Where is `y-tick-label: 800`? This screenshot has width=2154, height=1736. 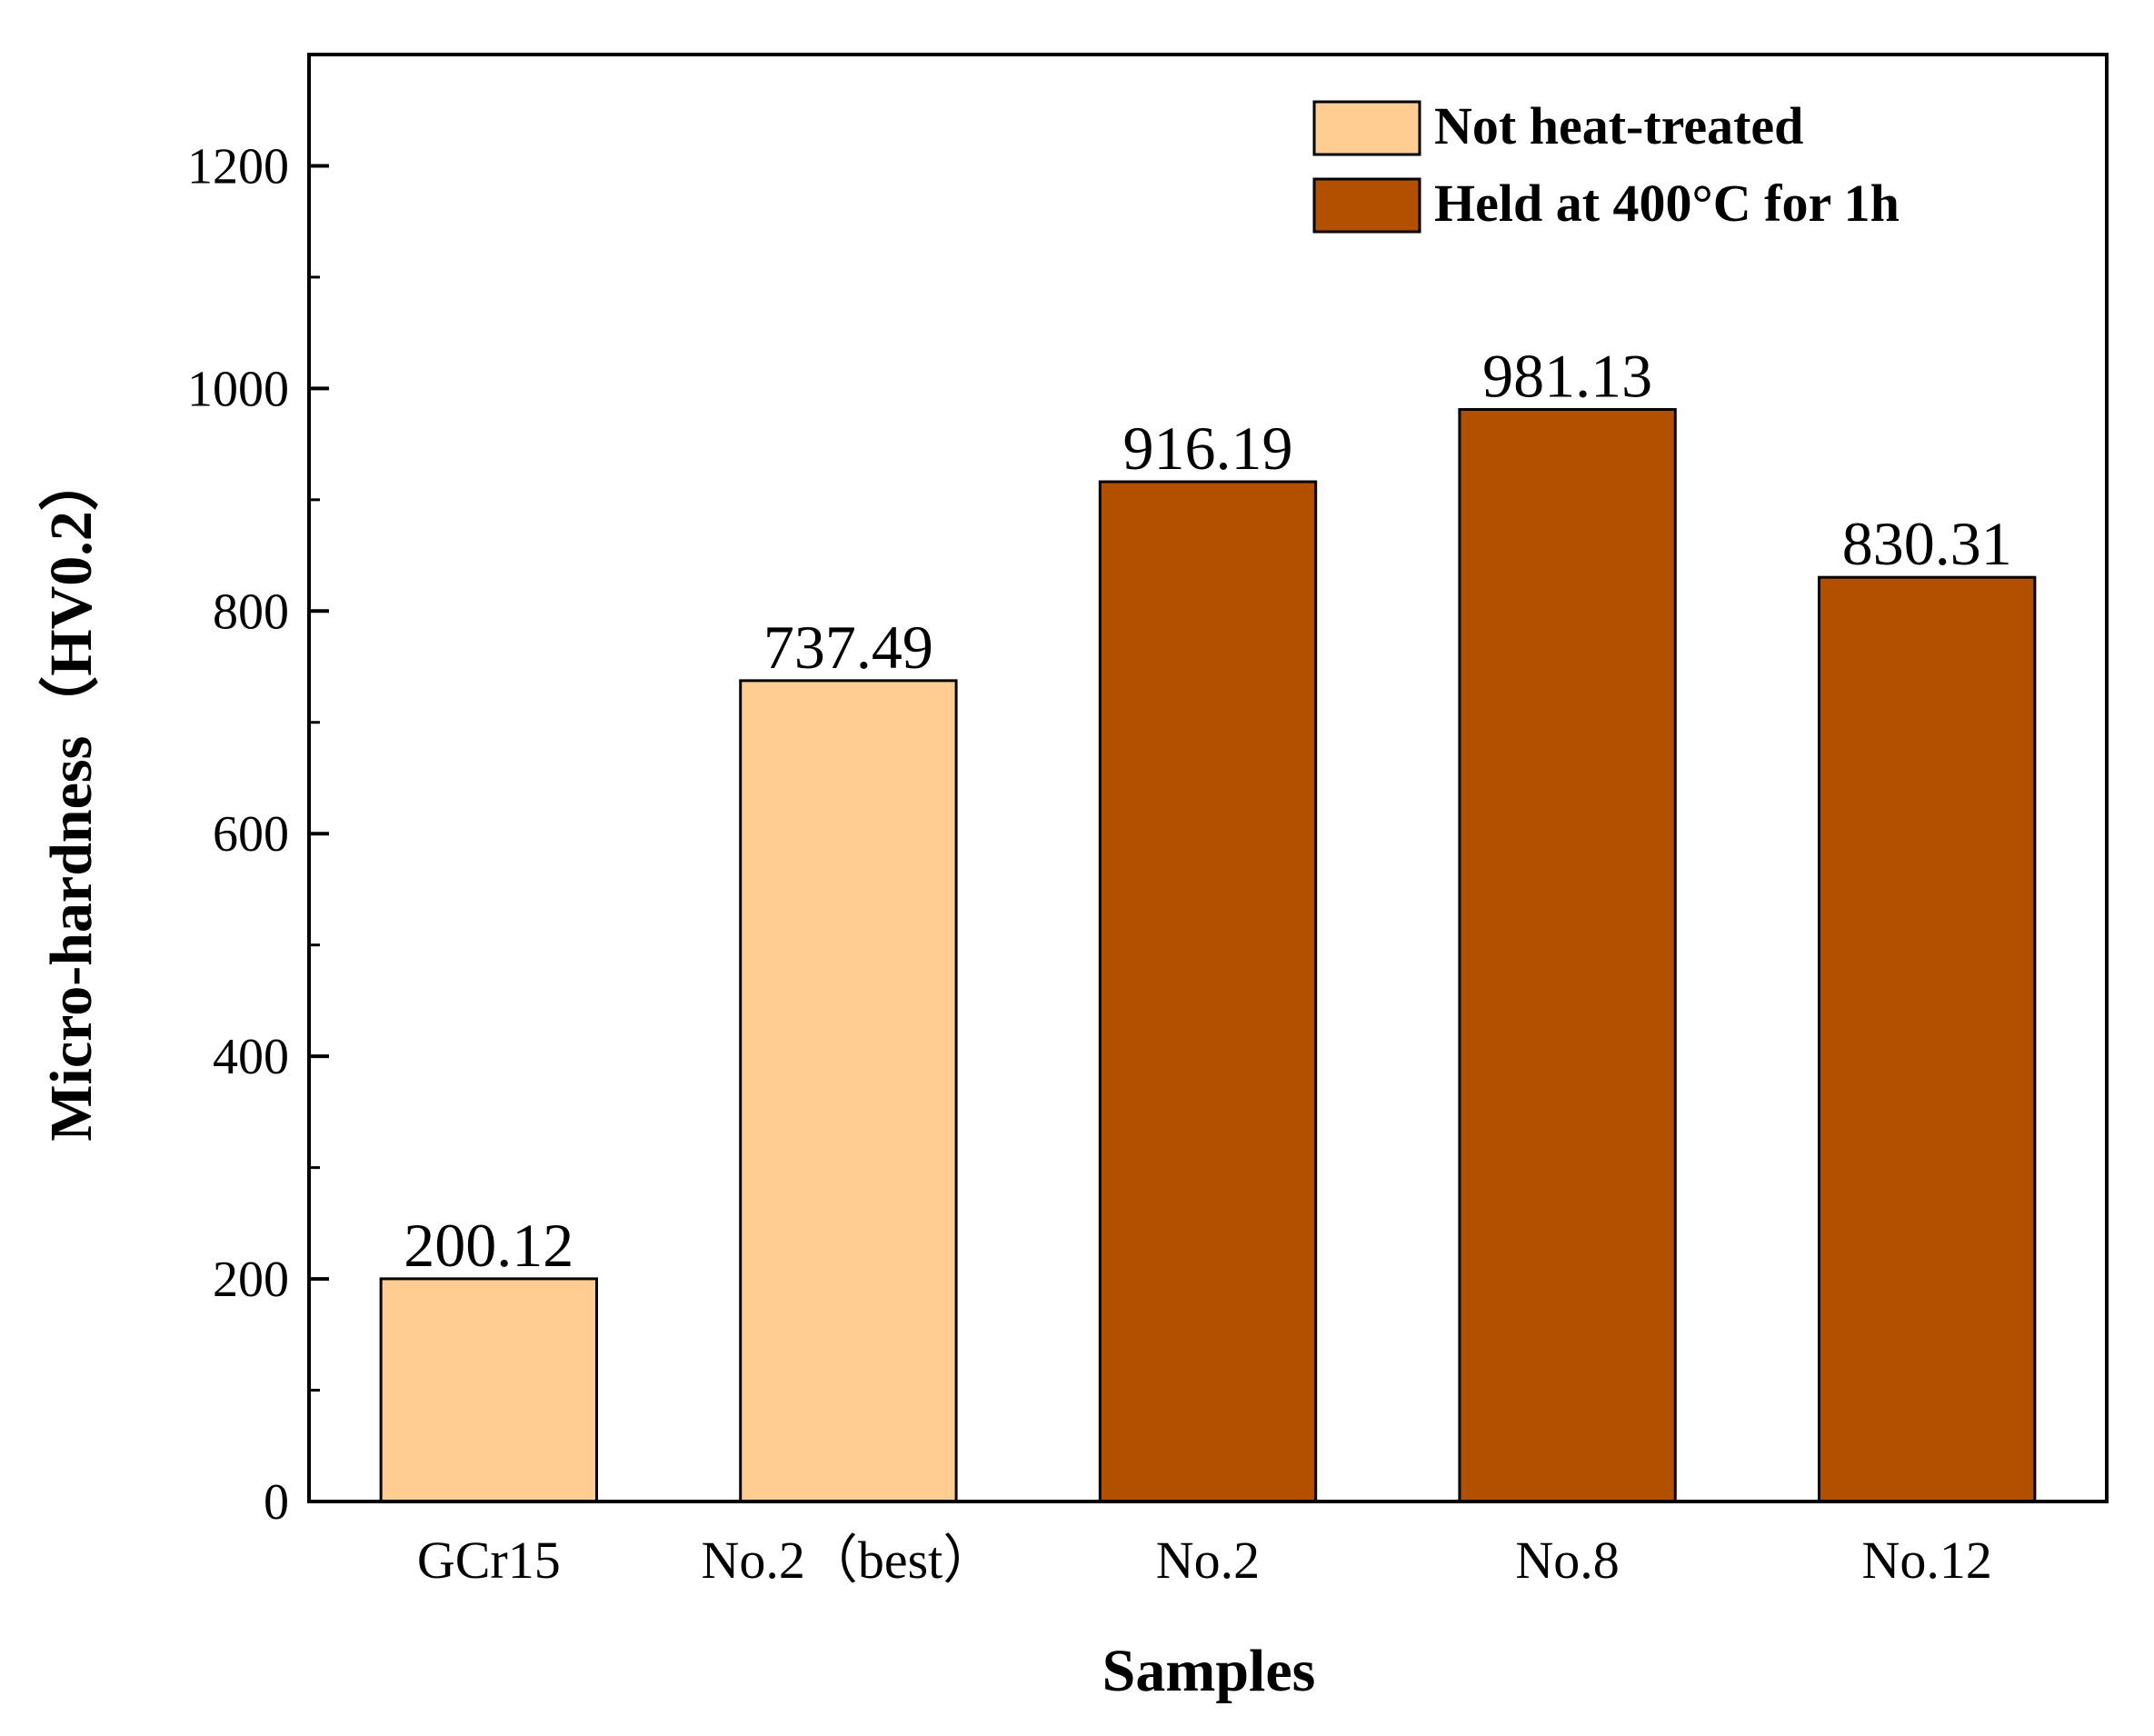
y-tick-label: 800 is located at coordinates (251, 612).